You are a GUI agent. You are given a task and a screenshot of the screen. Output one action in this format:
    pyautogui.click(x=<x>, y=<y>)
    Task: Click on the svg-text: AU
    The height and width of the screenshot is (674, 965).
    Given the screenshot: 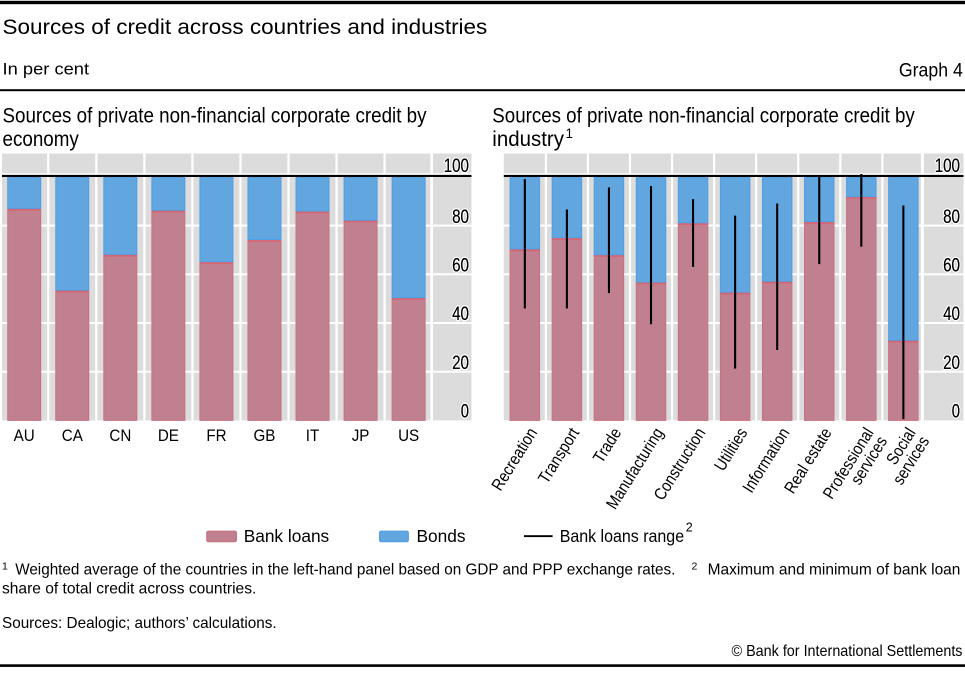 What is the action you would take?
    pyautogui.click(x=24, y=436)
    